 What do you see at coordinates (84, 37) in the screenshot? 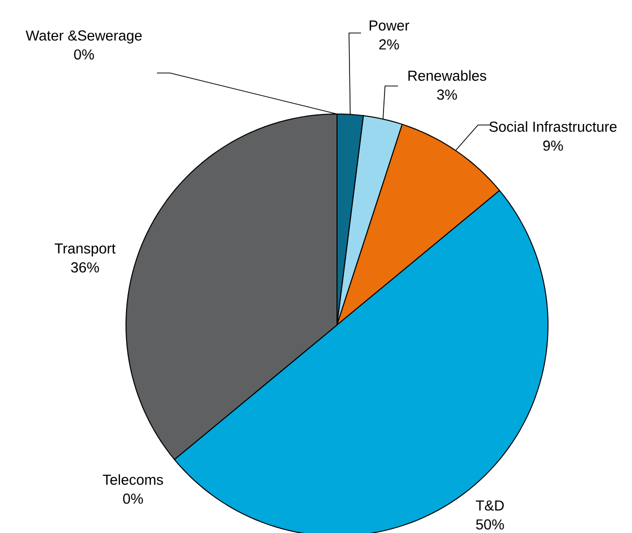
I see `category-label: Water &Sewerage` at bounding box center [84, 37].